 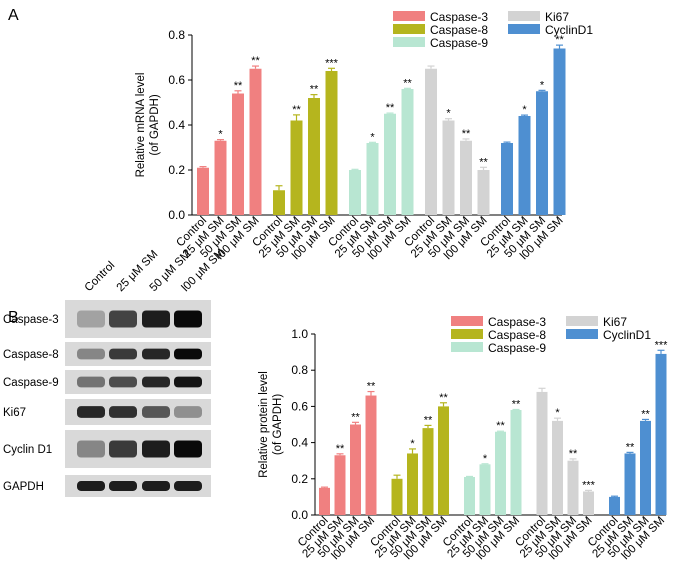 What do you see at coordinates (13, 15) in the screenshot?
I see `panel-label-a: A` at bounding box center [13, 15].